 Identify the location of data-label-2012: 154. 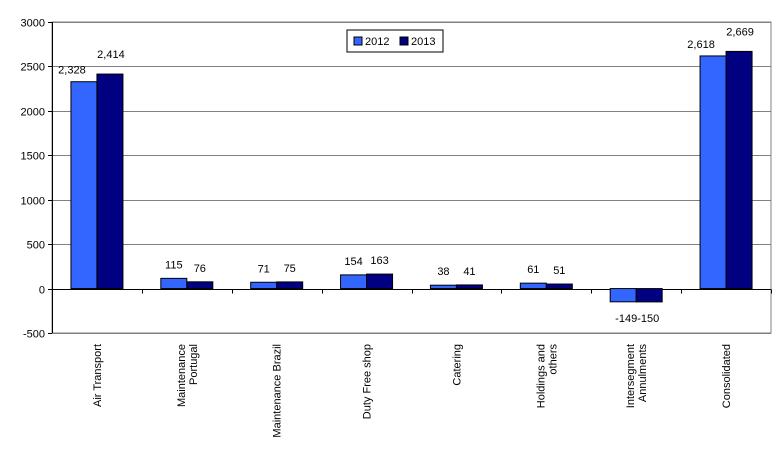
(353, 262).